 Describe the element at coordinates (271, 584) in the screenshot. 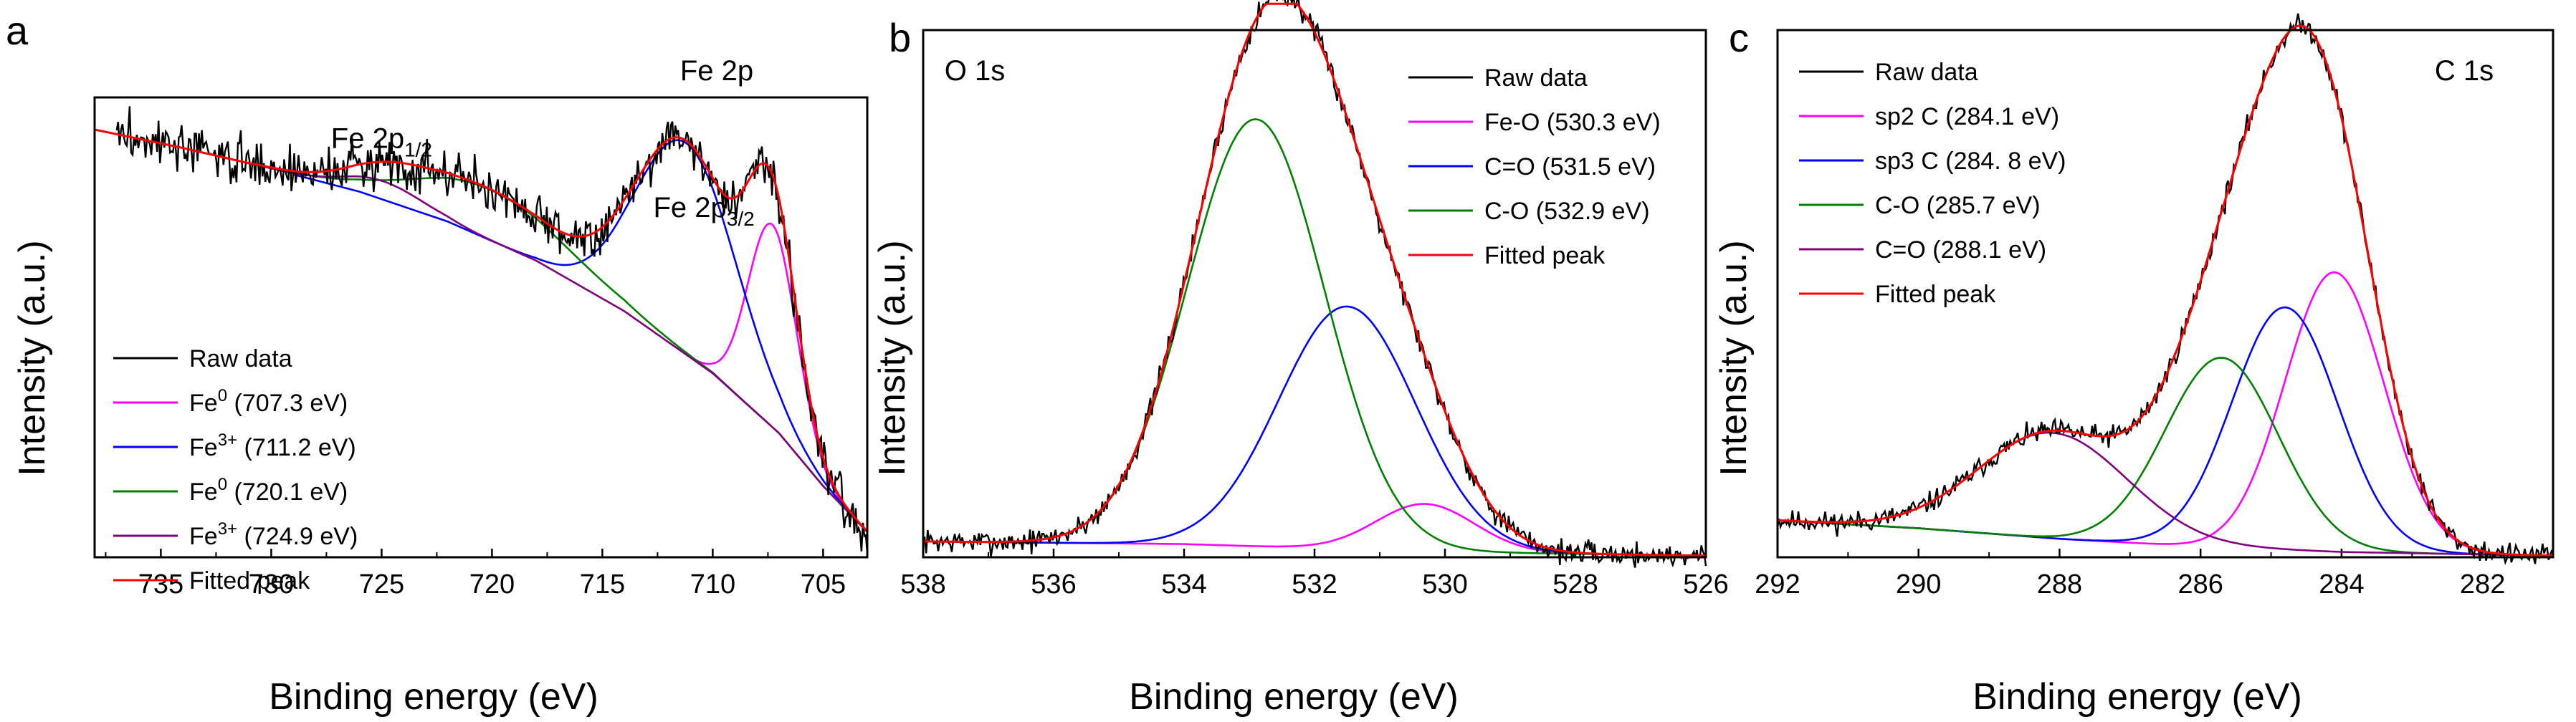

I see `x-tick-label: 730` at that location.